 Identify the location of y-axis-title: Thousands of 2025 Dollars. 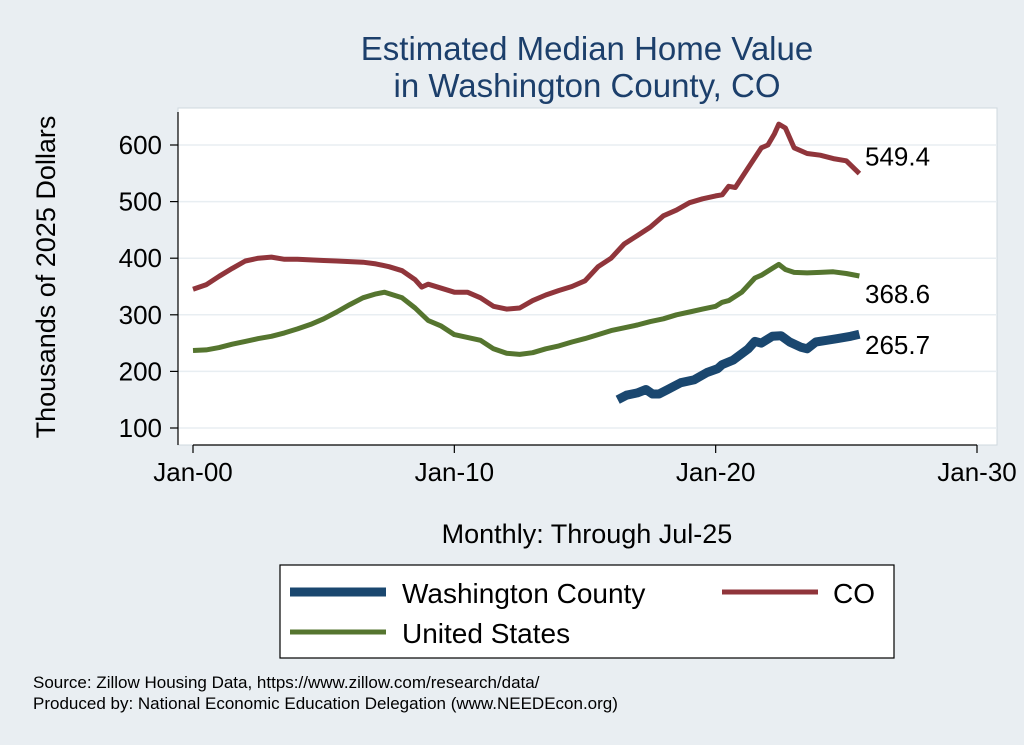
(46, 277).